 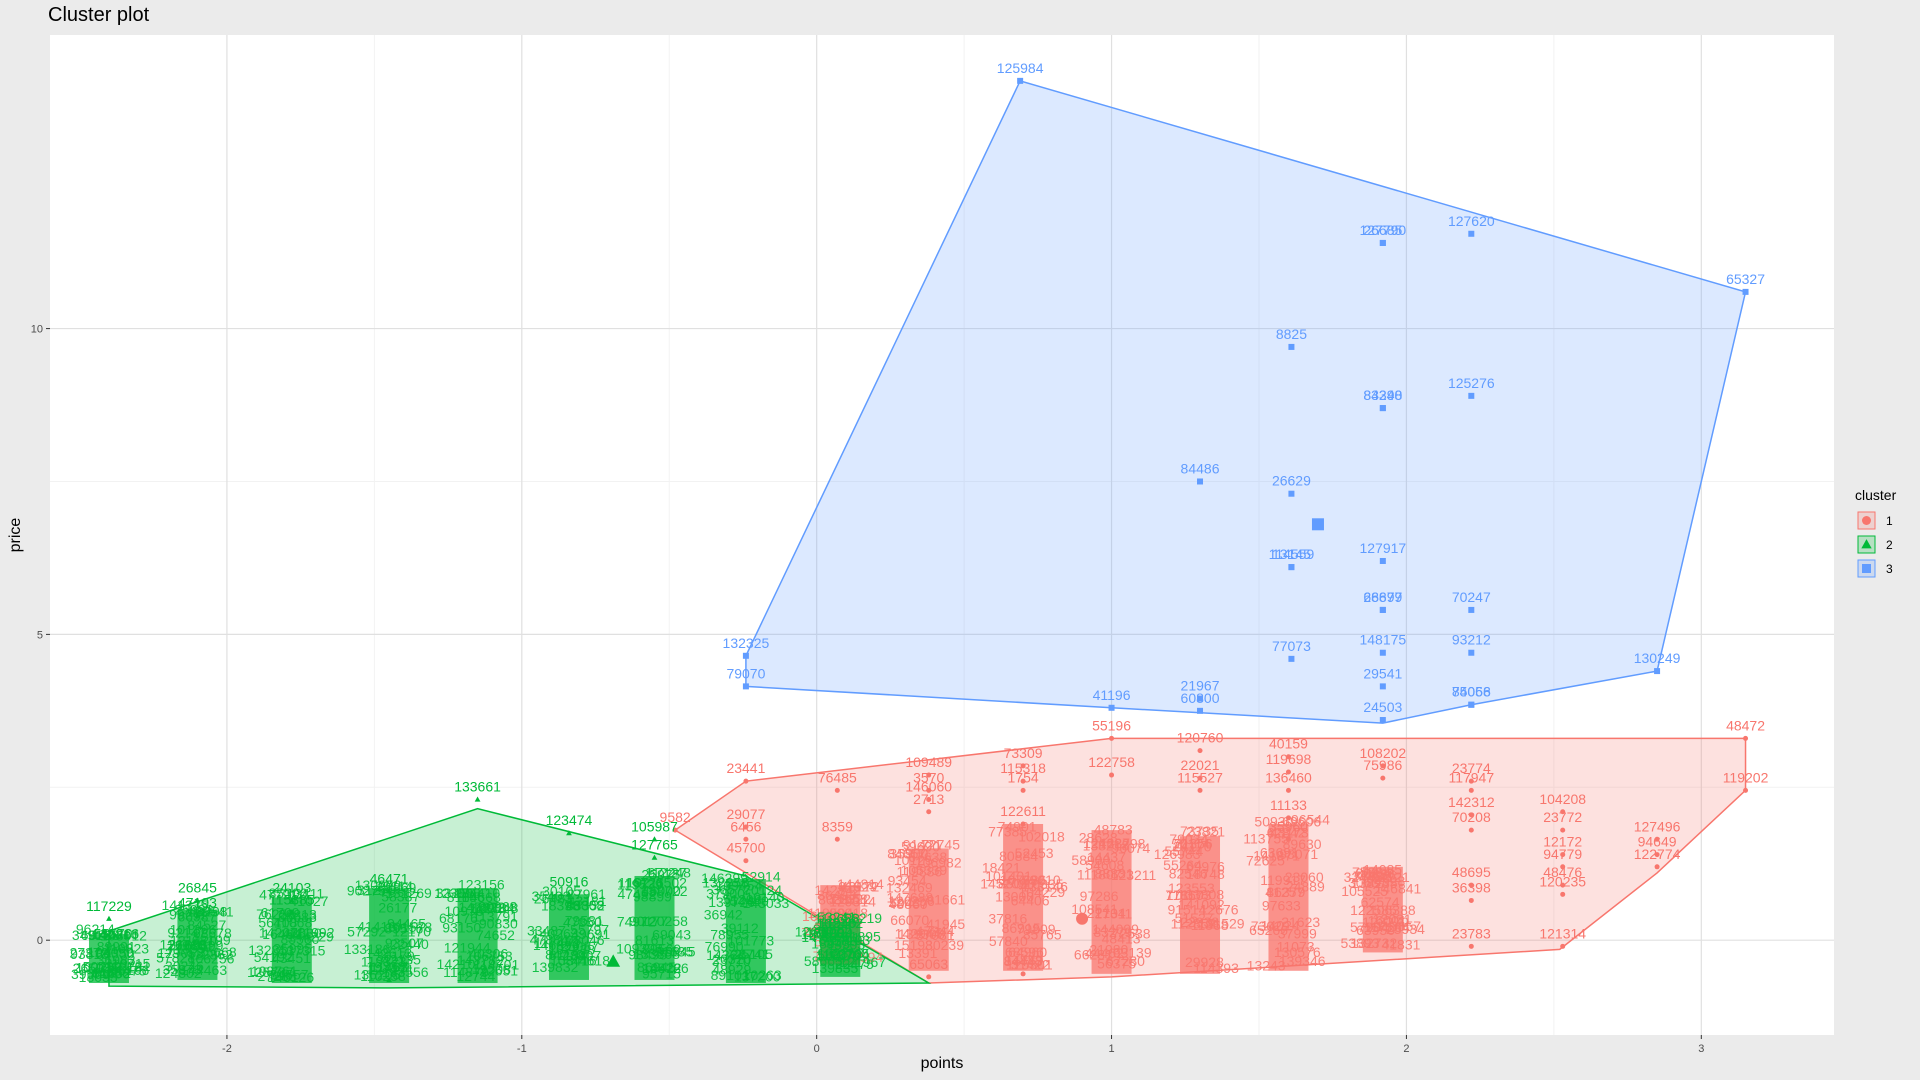 What do you see at coordinates (299, 939) in the screenshot?
I see `cluster-2-dense-label: 85560` at bounding box center [299, 939].